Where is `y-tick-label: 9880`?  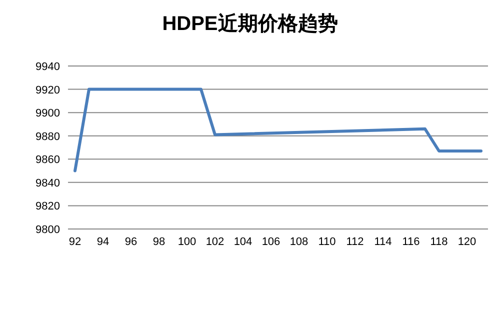 y-tick-label: 9880 is located at coordinates (48, 136).